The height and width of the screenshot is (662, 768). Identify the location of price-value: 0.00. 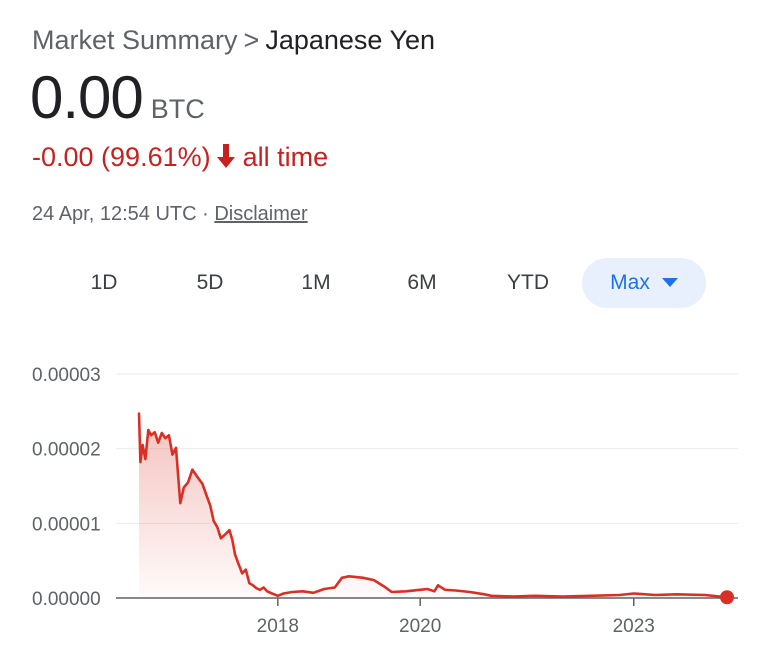
(87, 97).